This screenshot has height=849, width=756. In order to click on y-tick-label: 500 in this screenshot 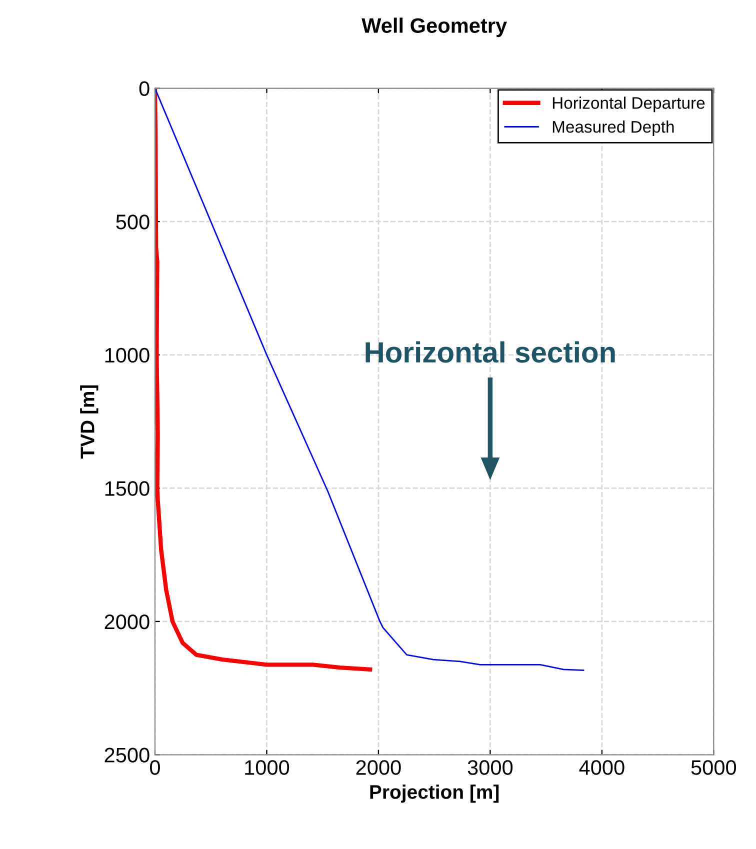, I will do `click(133, 222)`.